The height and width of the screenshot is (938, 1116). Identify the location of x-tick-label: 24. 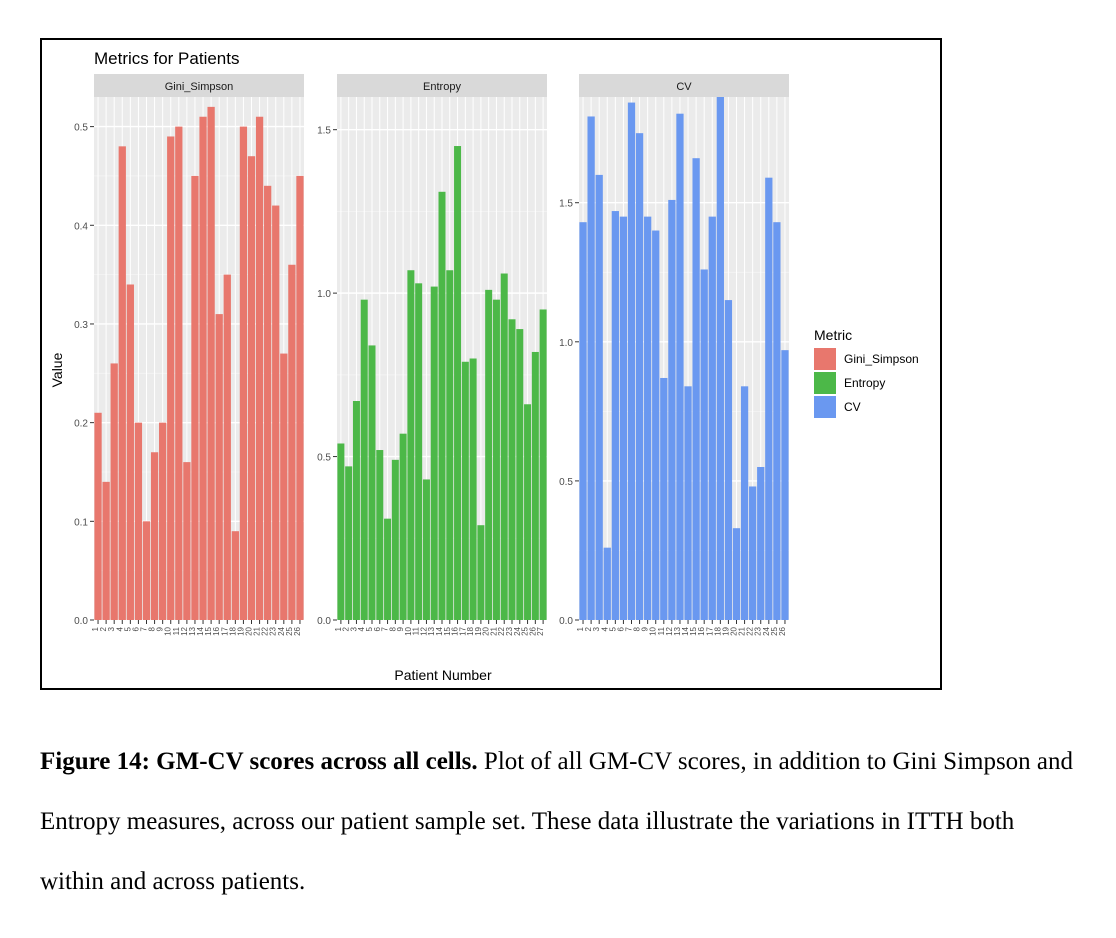
(517, 630).